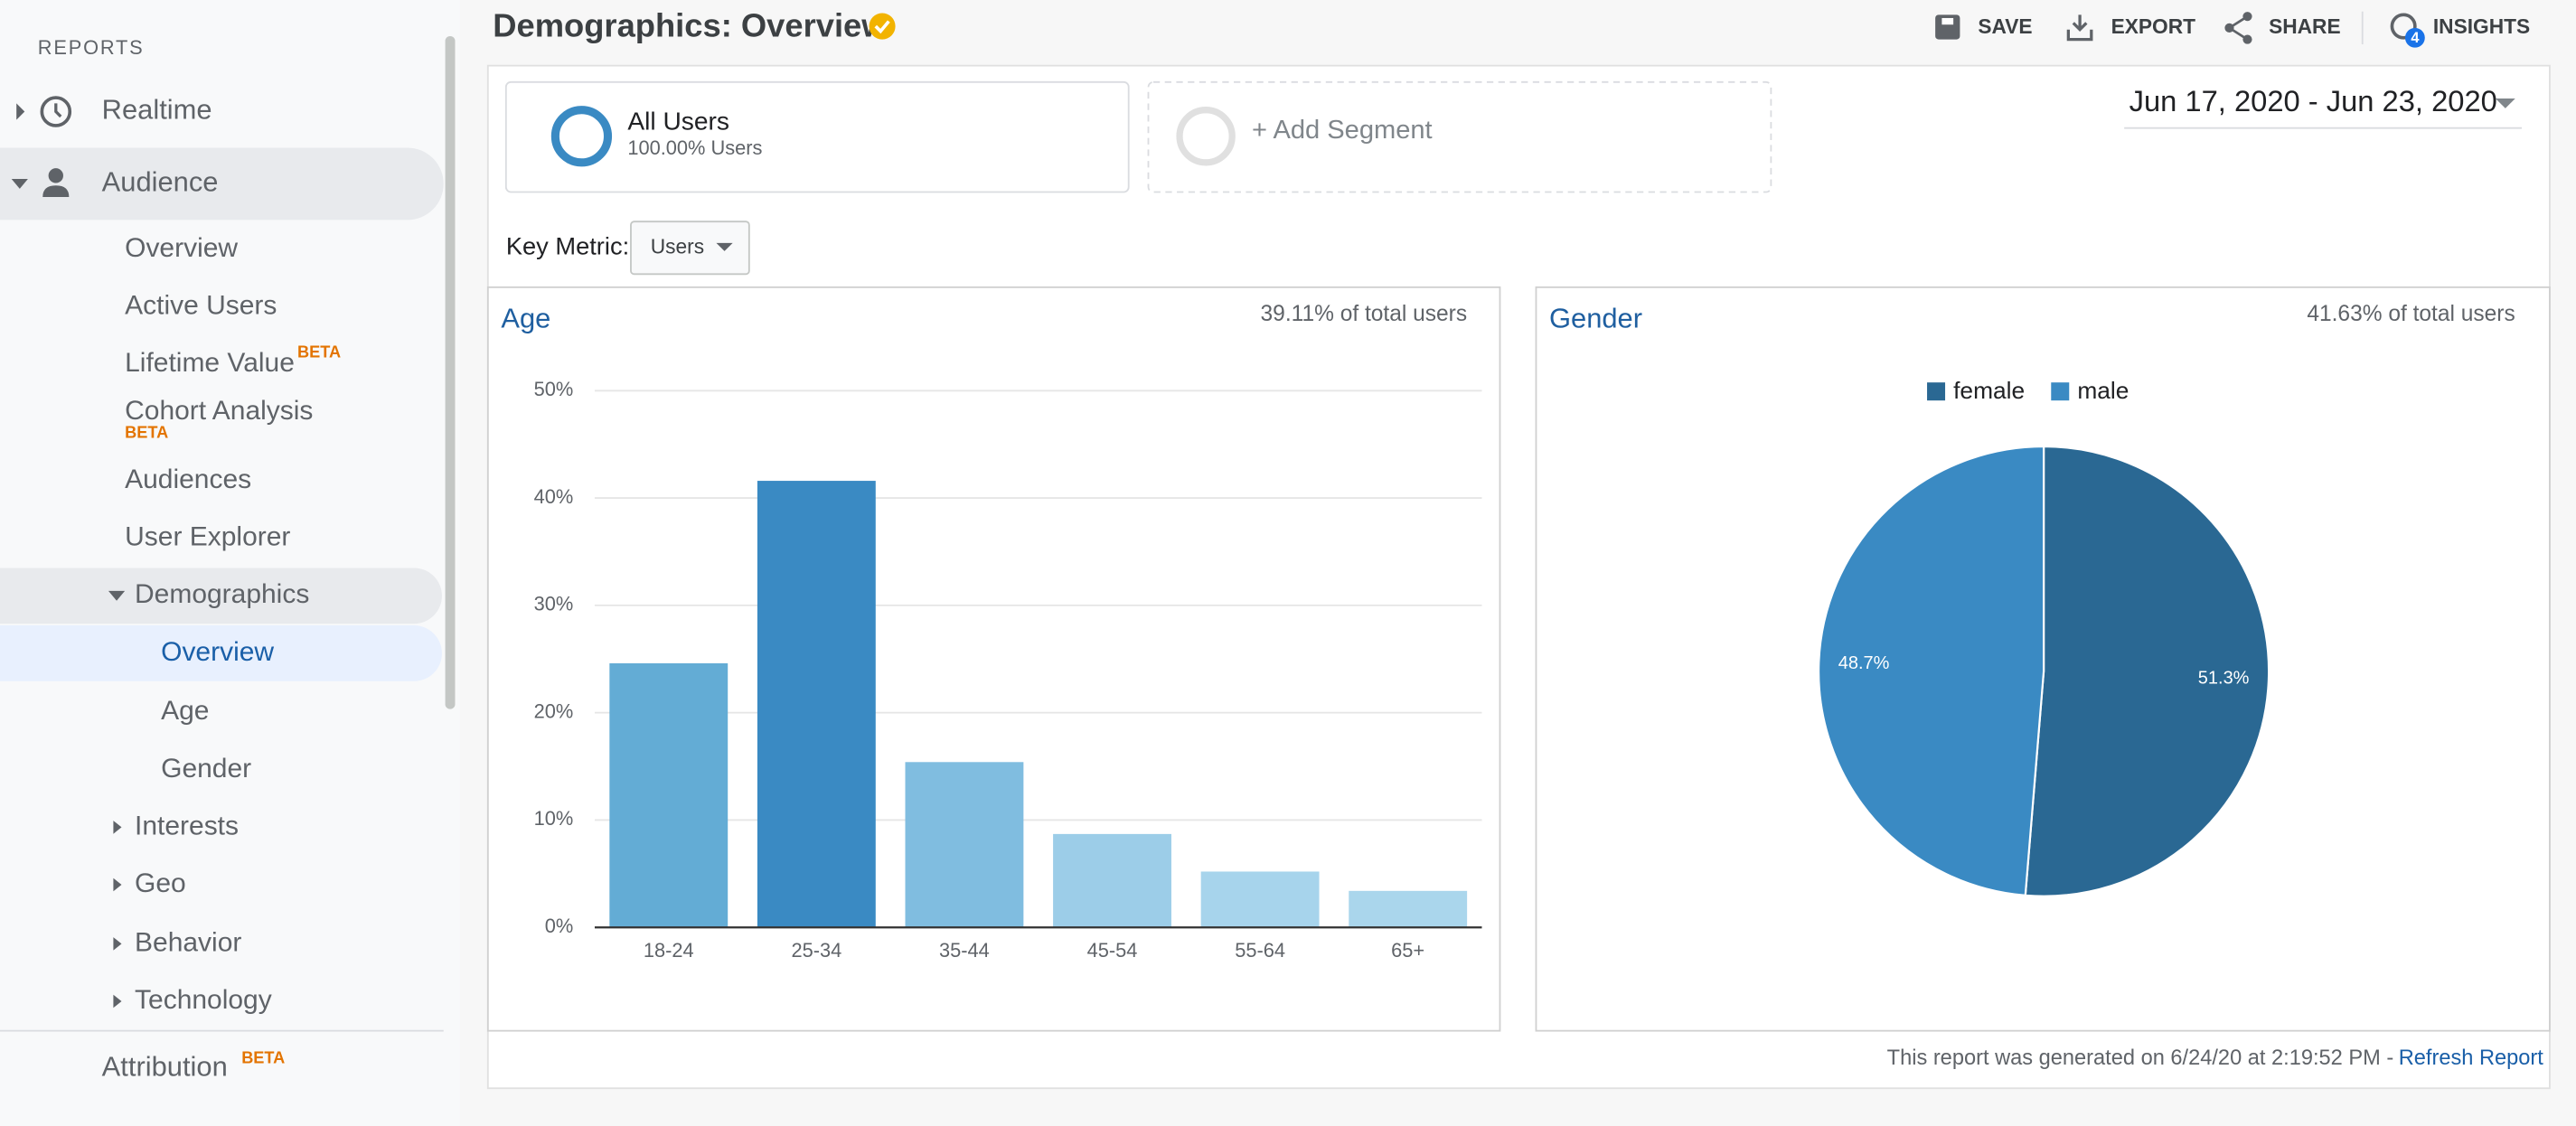 Image resolution: width=2576 pixels, height=1126 pixels. What do you see at coordinates (208, 537) in the screenshot?
I see `nav-item: User Explorer` at bounding box center [208, 537].